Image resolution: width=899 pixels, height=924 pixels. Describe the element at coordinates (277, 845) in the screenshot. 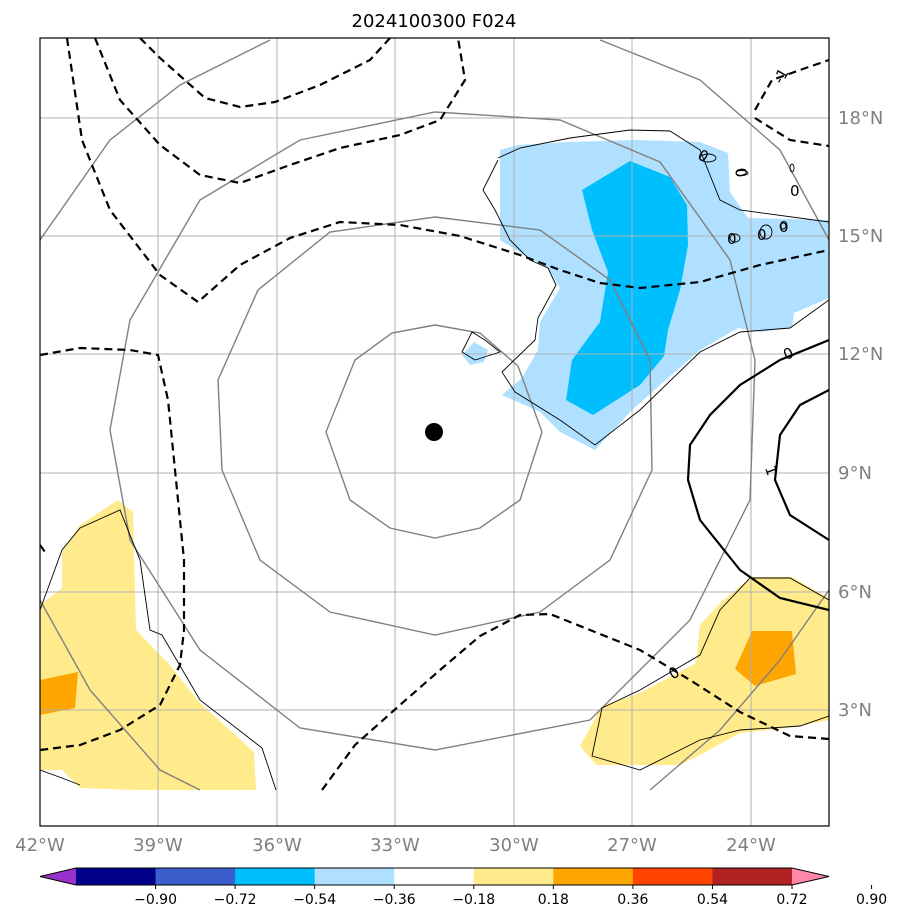

I see `x-tick-label: 36°W` at that location.